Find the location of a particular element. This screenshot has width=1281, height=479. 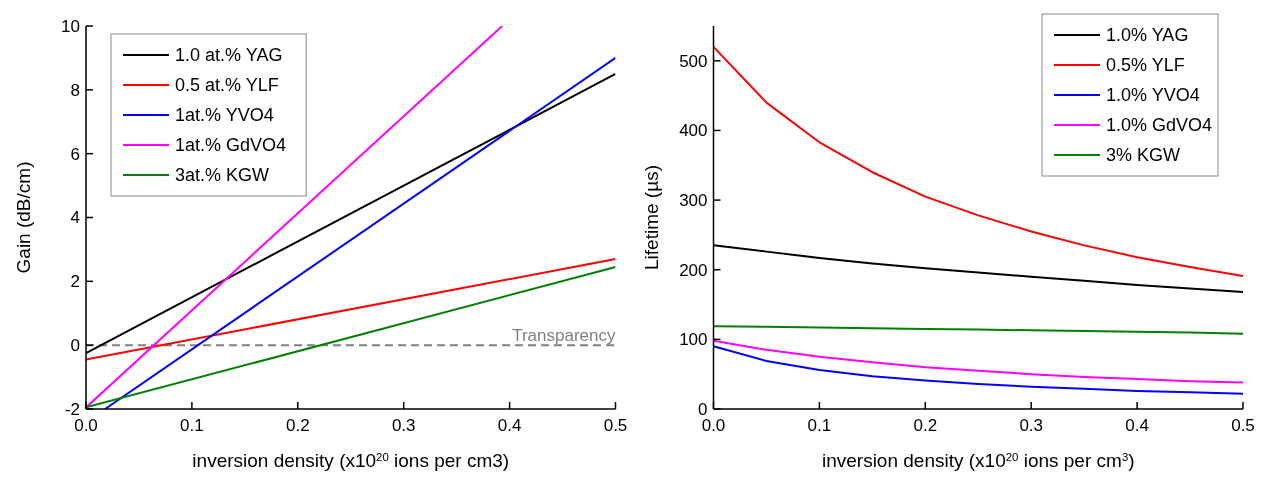

legend-label: 1.0% YVO4 is located at coordinates (1153, 95).